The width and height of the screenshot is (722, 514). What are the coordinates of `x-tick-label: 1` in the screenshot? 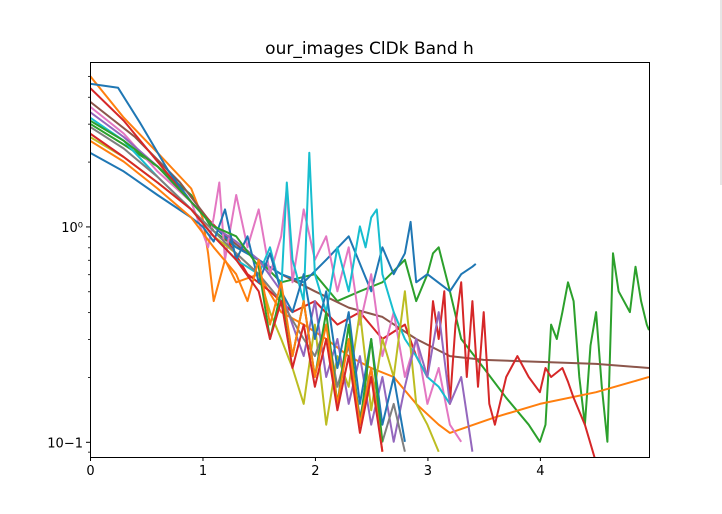 It's located at (203, 471).